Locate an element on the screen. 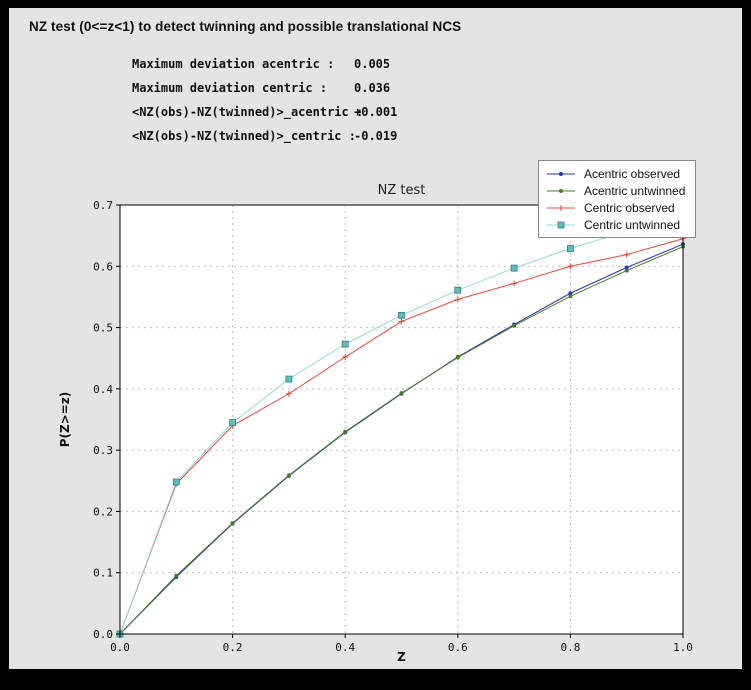 The height and width of the screenshot is (690, 751). stat-row: <NZ(obs)-NZ(twinned)>_centric : -0.019 is located at coordinates (264, 136).